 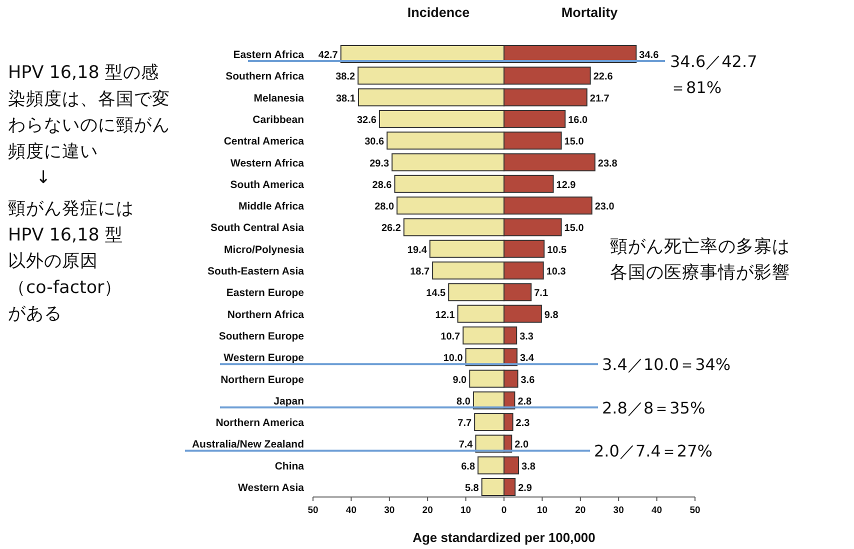 What do you see at coordinates (566, 185) in the screenshot?
I see `data-label: 12.9` at bounding box center [566, 185].